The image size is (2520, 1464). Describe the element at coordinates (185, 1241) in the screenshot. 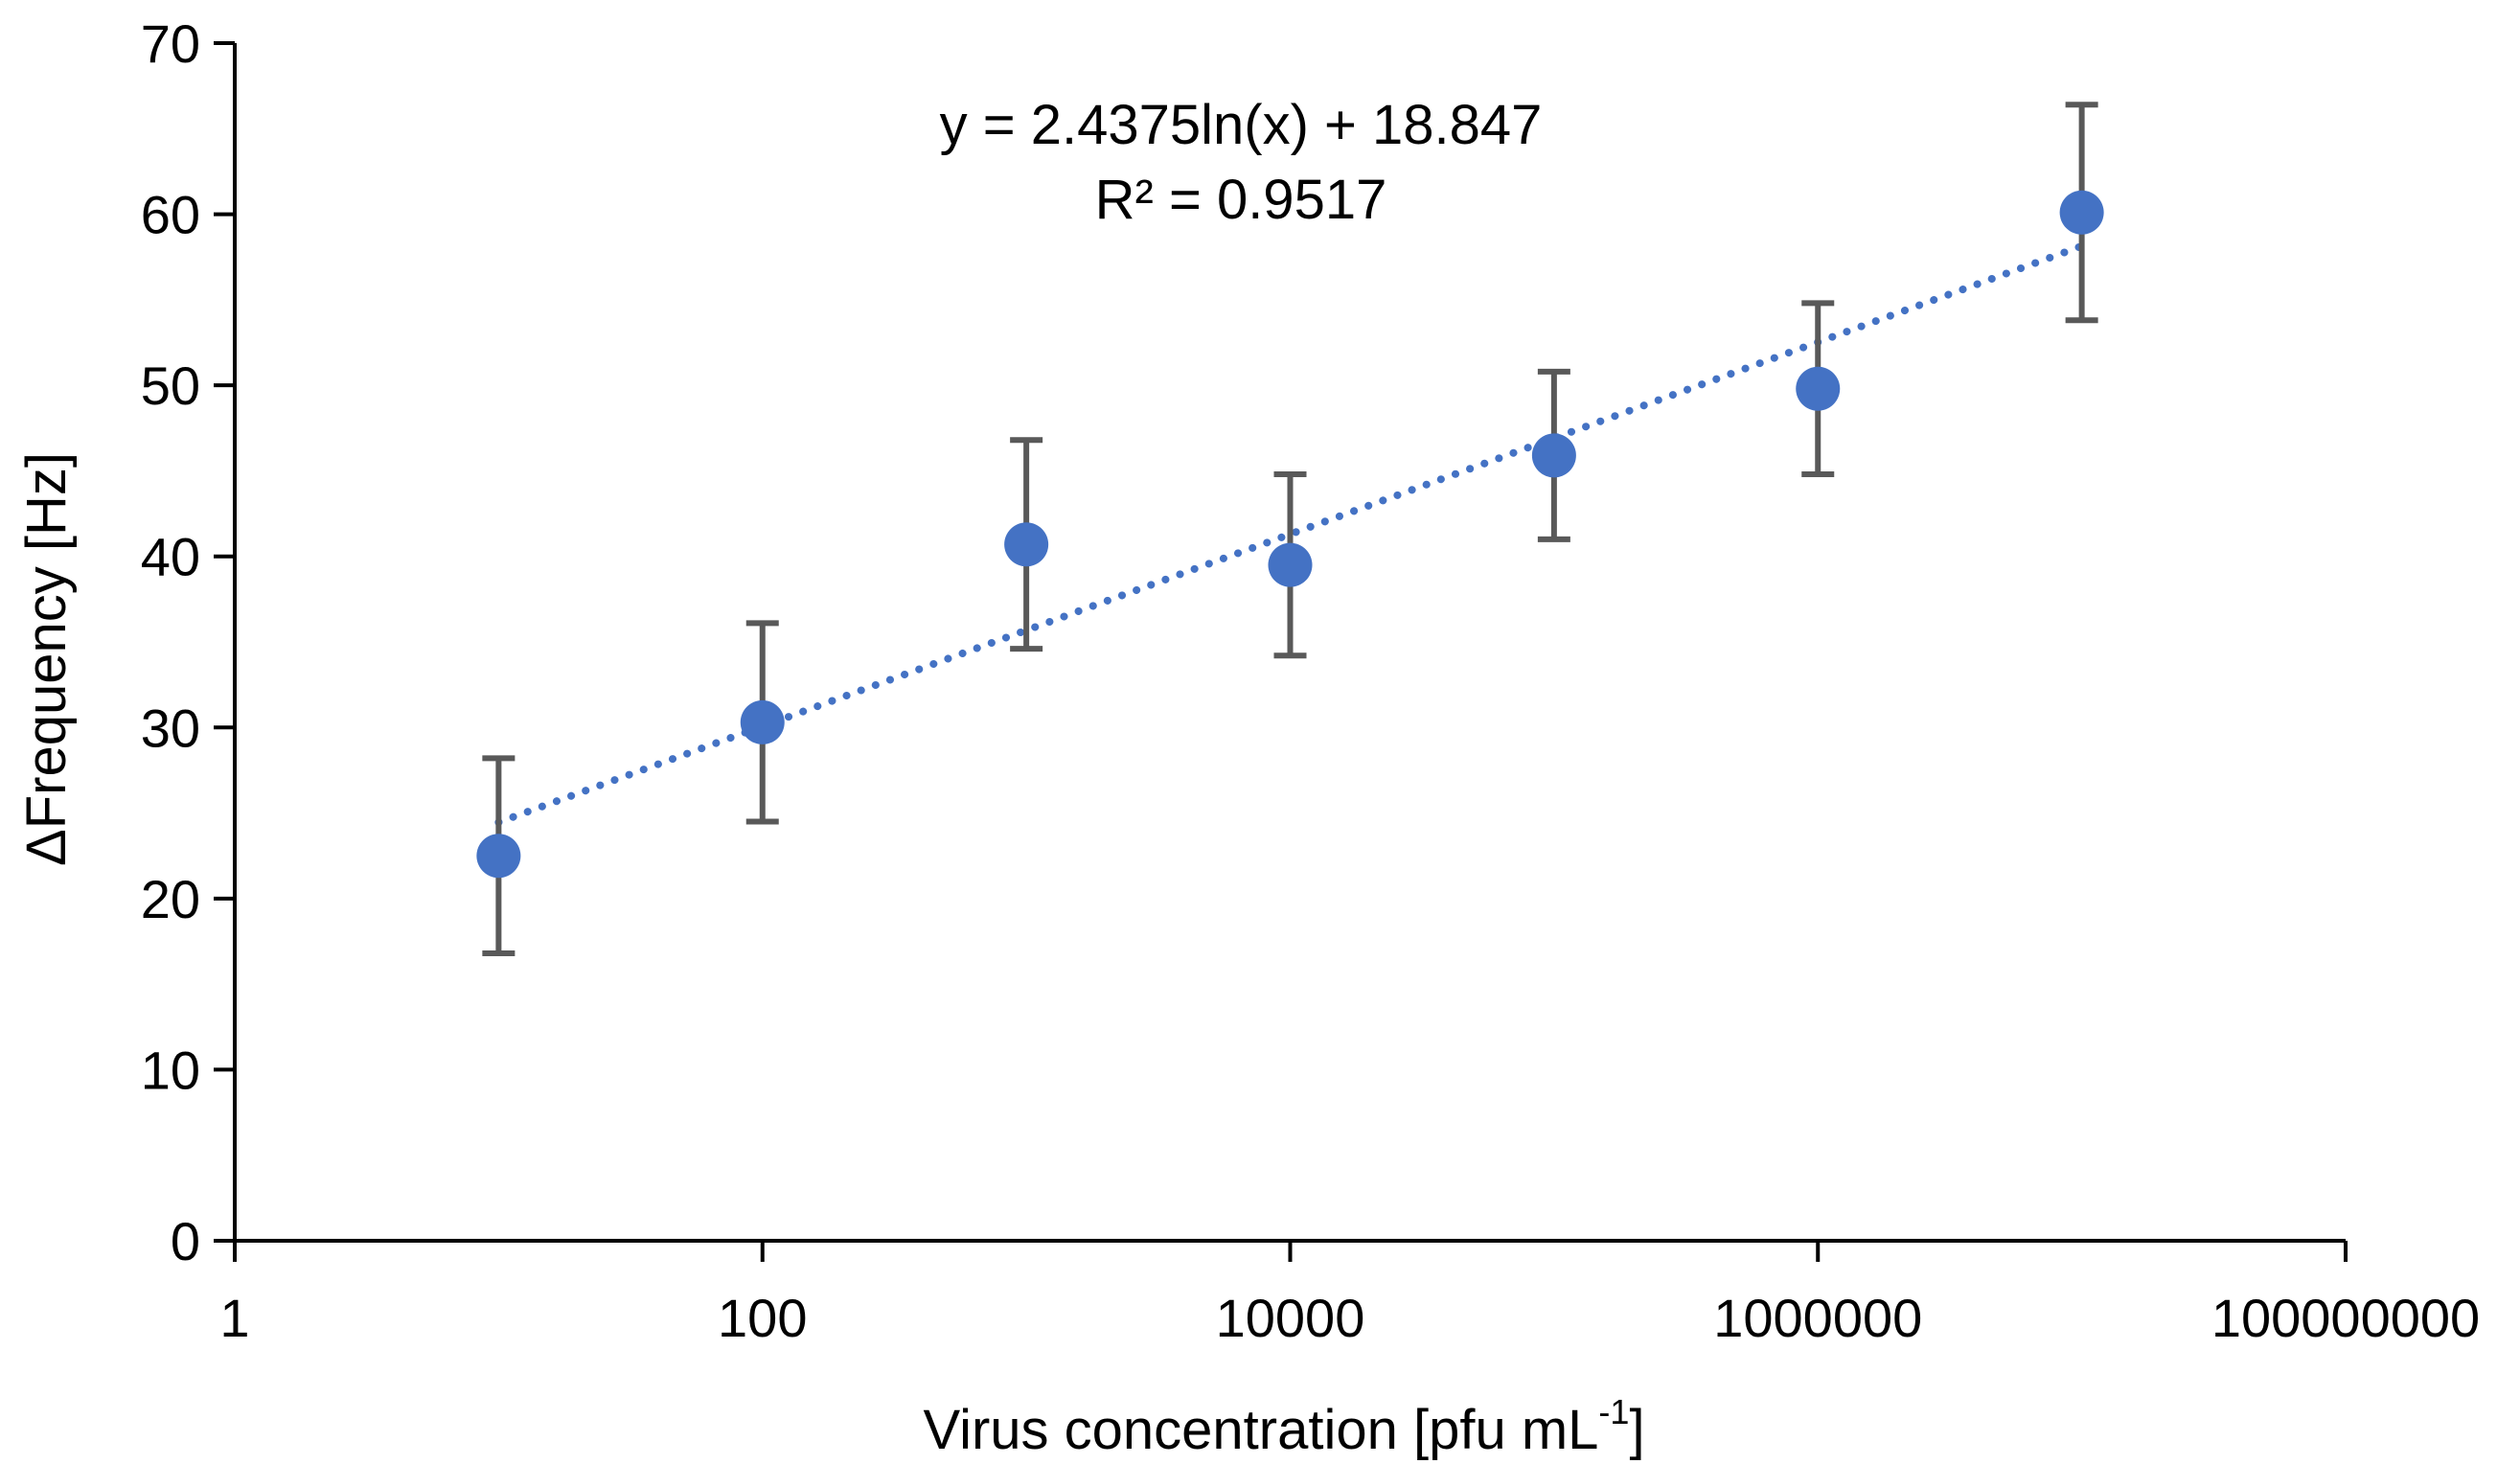

I see `y-tick-label: 0` at that location.